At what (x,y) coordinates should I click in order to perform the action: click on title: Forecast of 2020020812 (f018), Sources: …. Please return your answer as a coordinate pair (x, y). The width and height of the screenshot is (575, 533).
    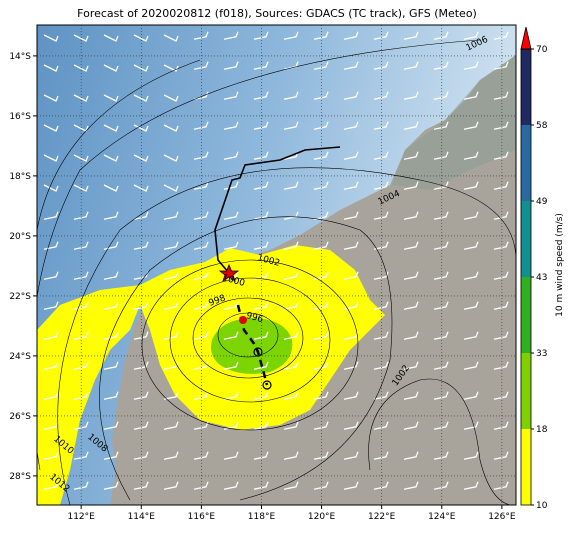
    Looking at the image, I should click on (277, 13).